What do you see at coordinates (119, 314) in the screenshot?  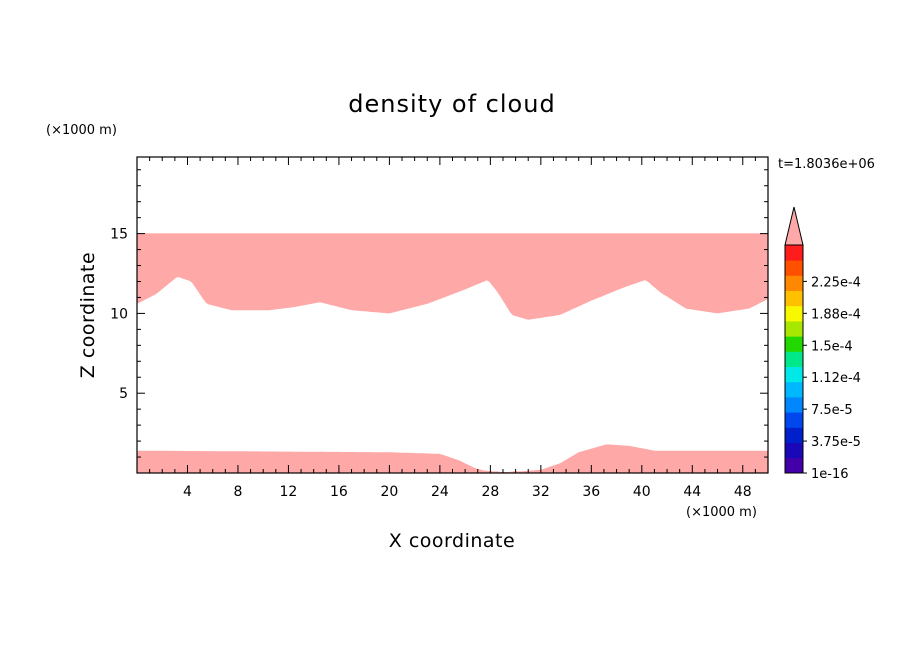 I see `y-tick-label: 10` at bounding box center [119, 314].